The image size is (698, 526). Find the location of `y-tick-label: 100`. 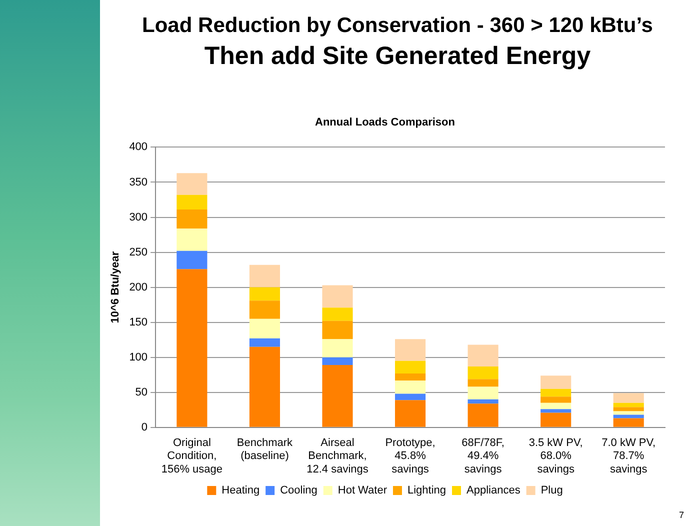

y-tick-label: 100 is located at coordinates (138, 357).